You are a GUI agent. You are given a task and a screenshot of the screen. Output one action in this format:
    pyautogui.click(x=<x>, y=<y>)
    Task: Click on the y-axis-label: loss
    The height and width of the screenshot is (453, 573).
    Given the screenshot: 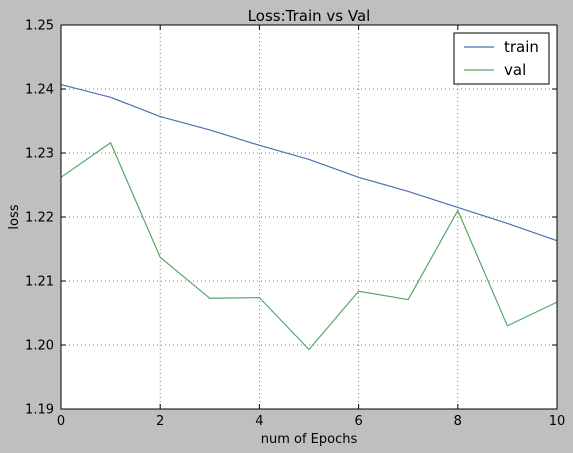 What is the action you would take?
    pyautogui.click(x=14, y=216)
    